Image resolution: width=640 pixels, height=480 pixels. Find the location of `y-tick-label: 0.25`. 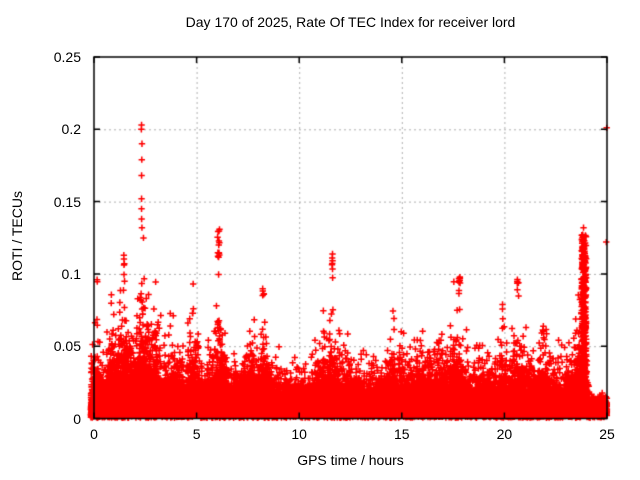

y-tick-label: 0.25 is located at coordinates (67, 57).